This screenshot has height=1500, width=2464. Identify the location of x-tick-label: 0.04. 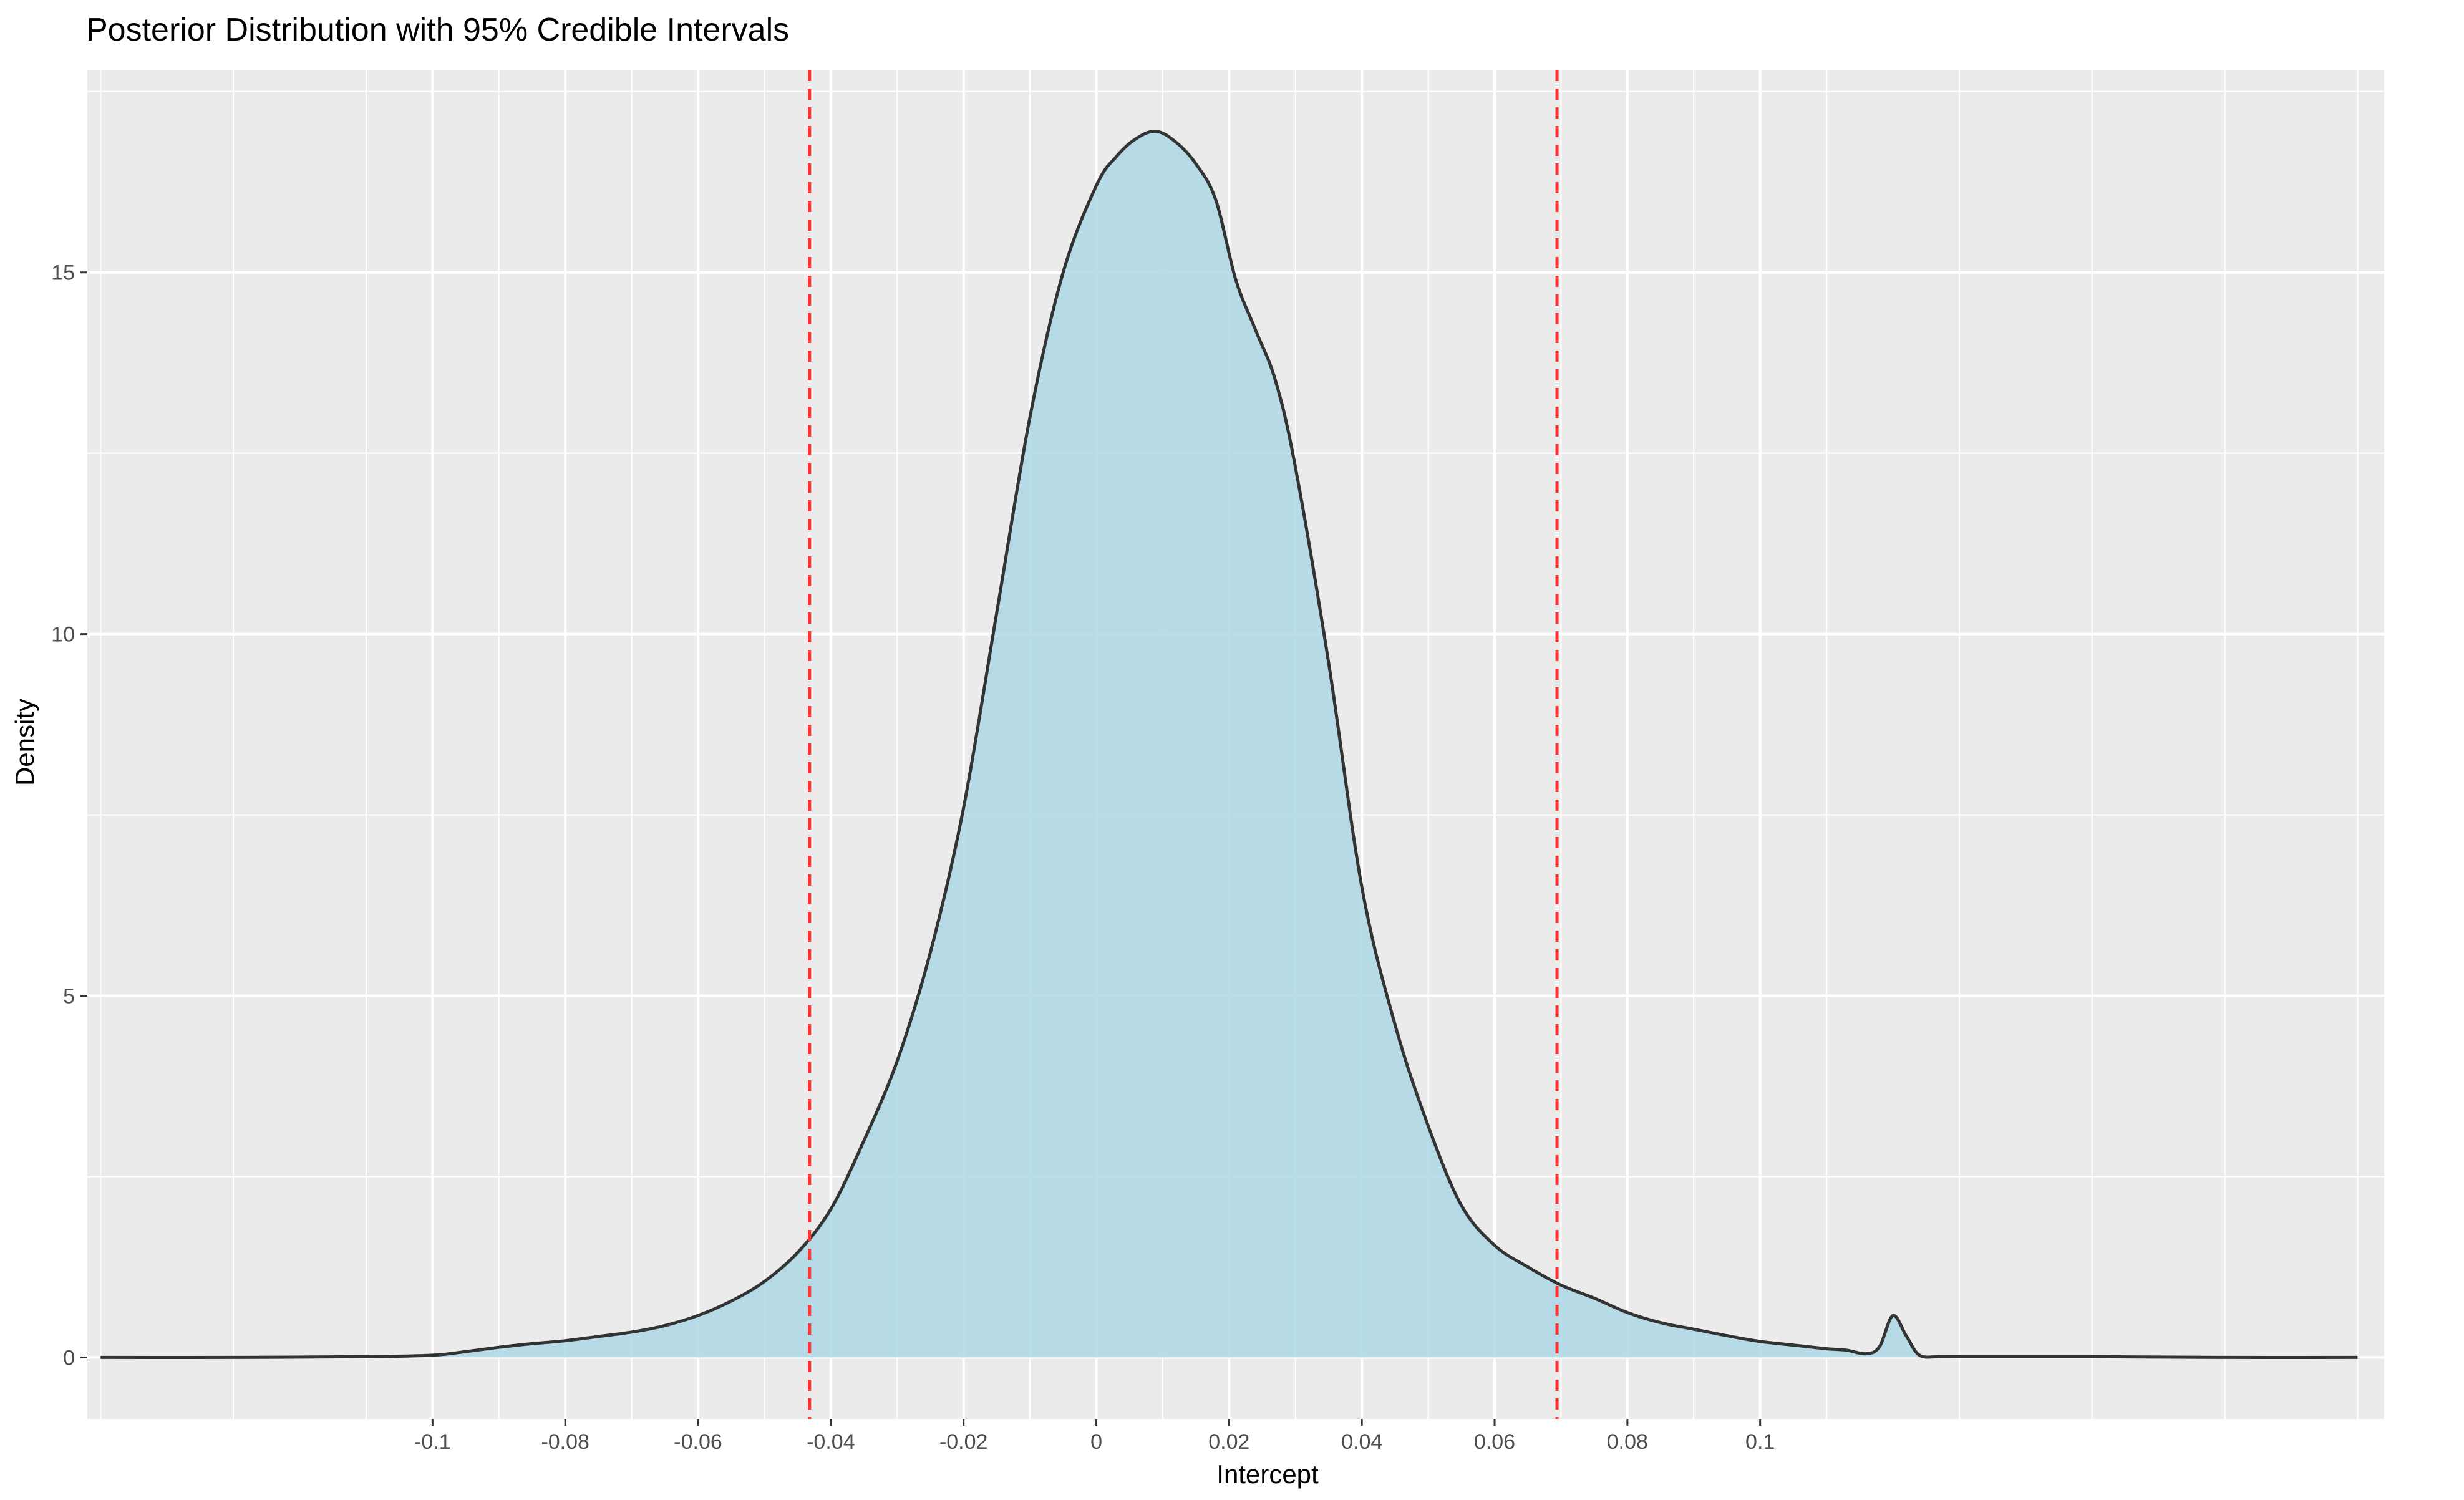
(1361, 1442).